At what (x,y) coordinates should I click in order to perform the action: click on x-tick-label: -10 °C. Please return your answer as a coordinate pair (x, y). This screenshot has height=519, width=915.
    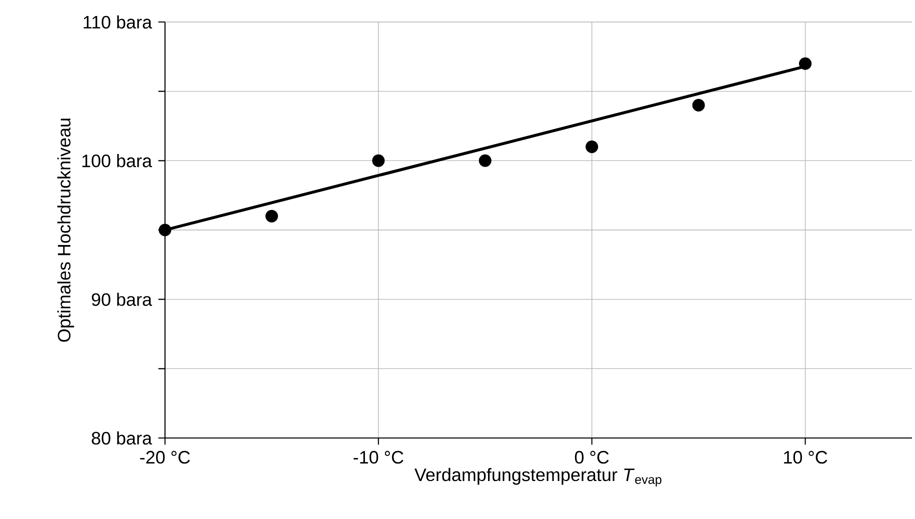
    Looking at the image, I should click on (379, 457).